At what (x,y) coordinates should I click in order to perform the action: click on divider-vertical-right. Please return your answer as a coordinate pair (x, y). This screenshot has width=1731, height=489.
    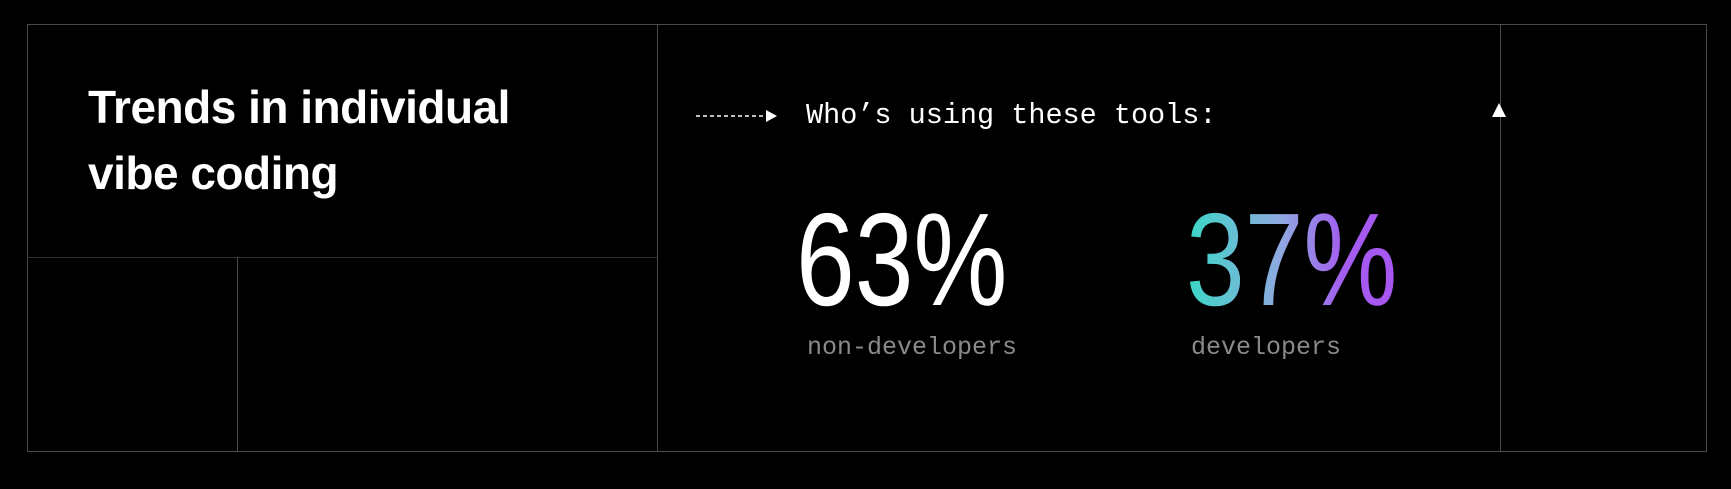
    Looking at the image, I should click on (1500, 238).